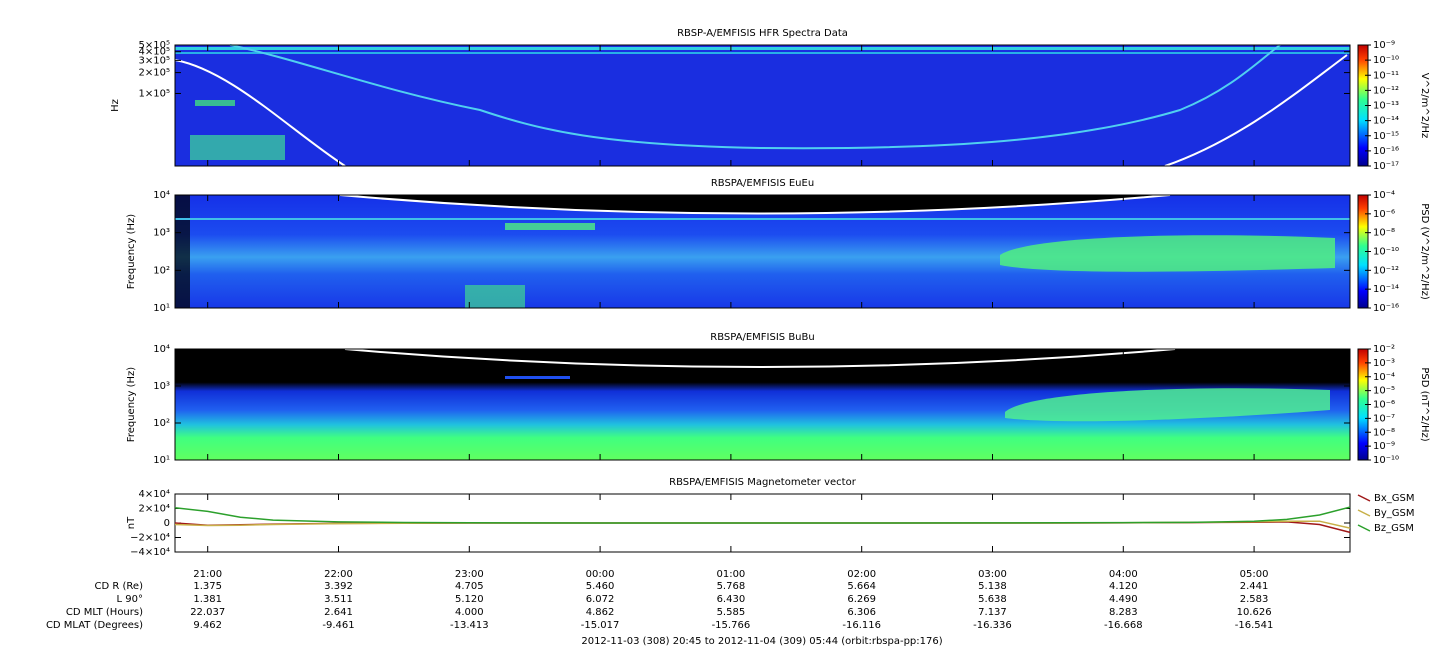 Image resolution: width=1447 pixels, height=658 pixels. What do you see at coordinates (154, 509) in the screenshot?
I see `y-tick-label: 2×10⁴` at bounding box center [154, 509].